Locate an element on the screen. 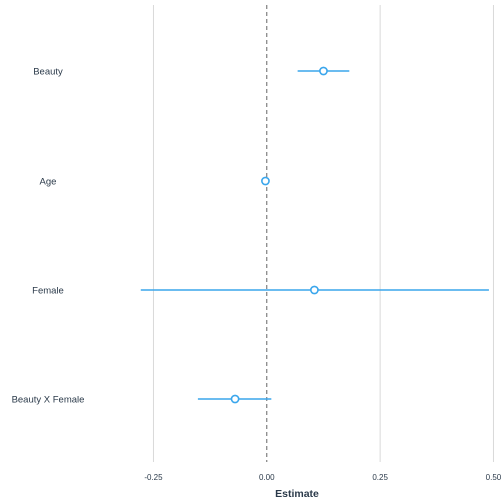 The height and width of the screenshot is (504, 504). x-tick-label: -0.25 is located at coordinates (153, 477).